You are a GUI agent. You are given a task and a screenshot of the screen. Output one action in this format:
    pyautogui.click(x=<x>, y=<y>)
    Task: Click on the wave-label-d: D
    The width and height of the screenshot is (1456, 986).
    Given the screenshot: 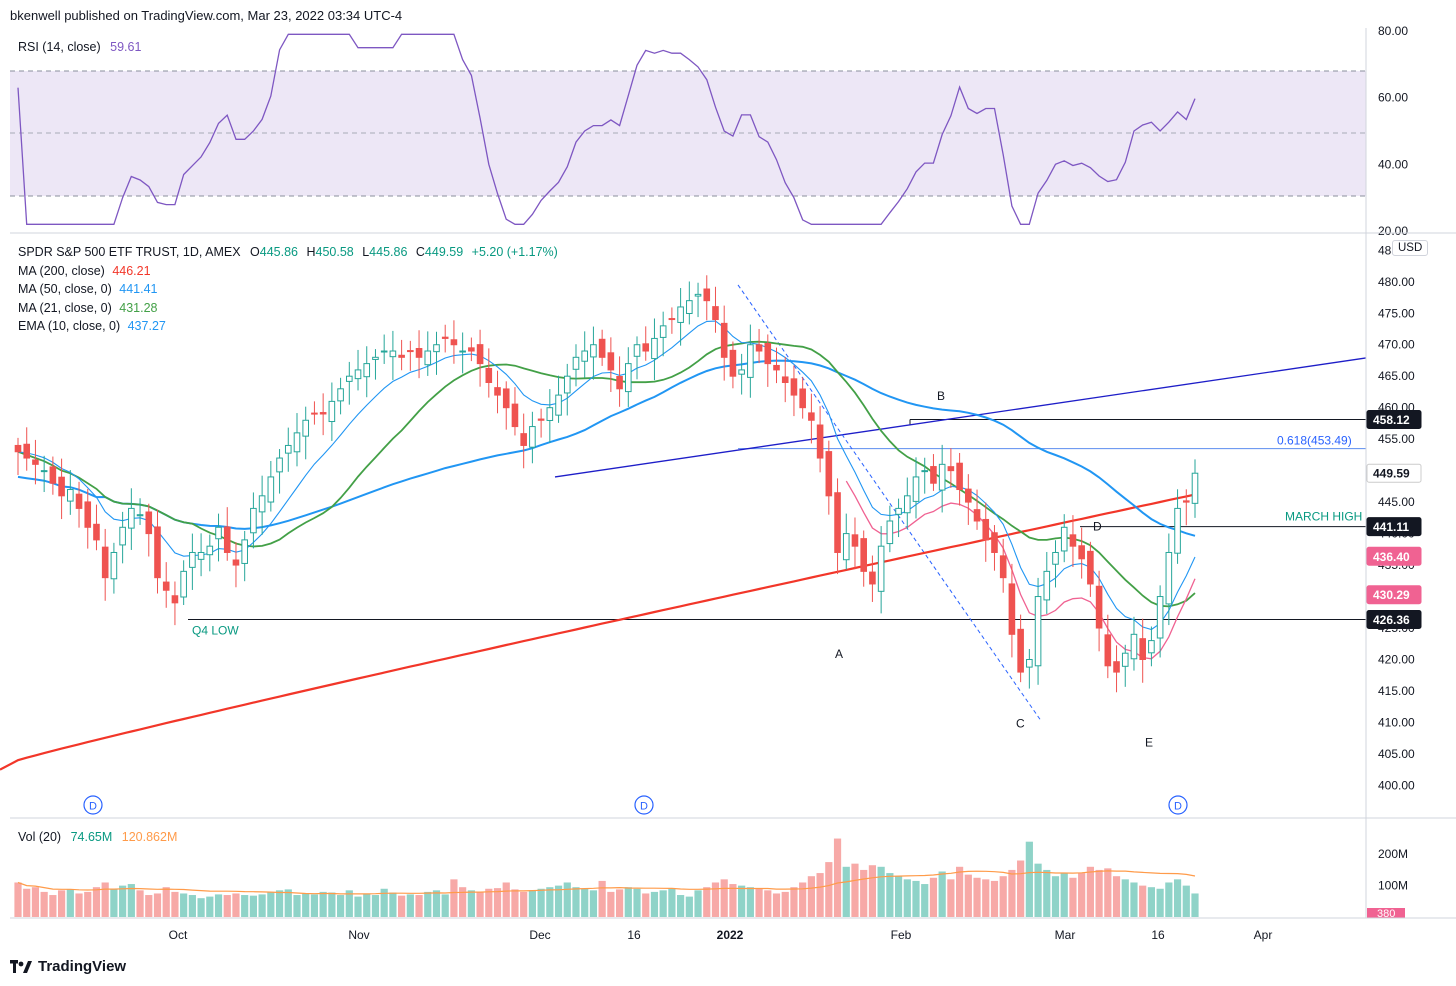 What is the action you would take?
    pyautogui.click(x=1097, y=526)
    